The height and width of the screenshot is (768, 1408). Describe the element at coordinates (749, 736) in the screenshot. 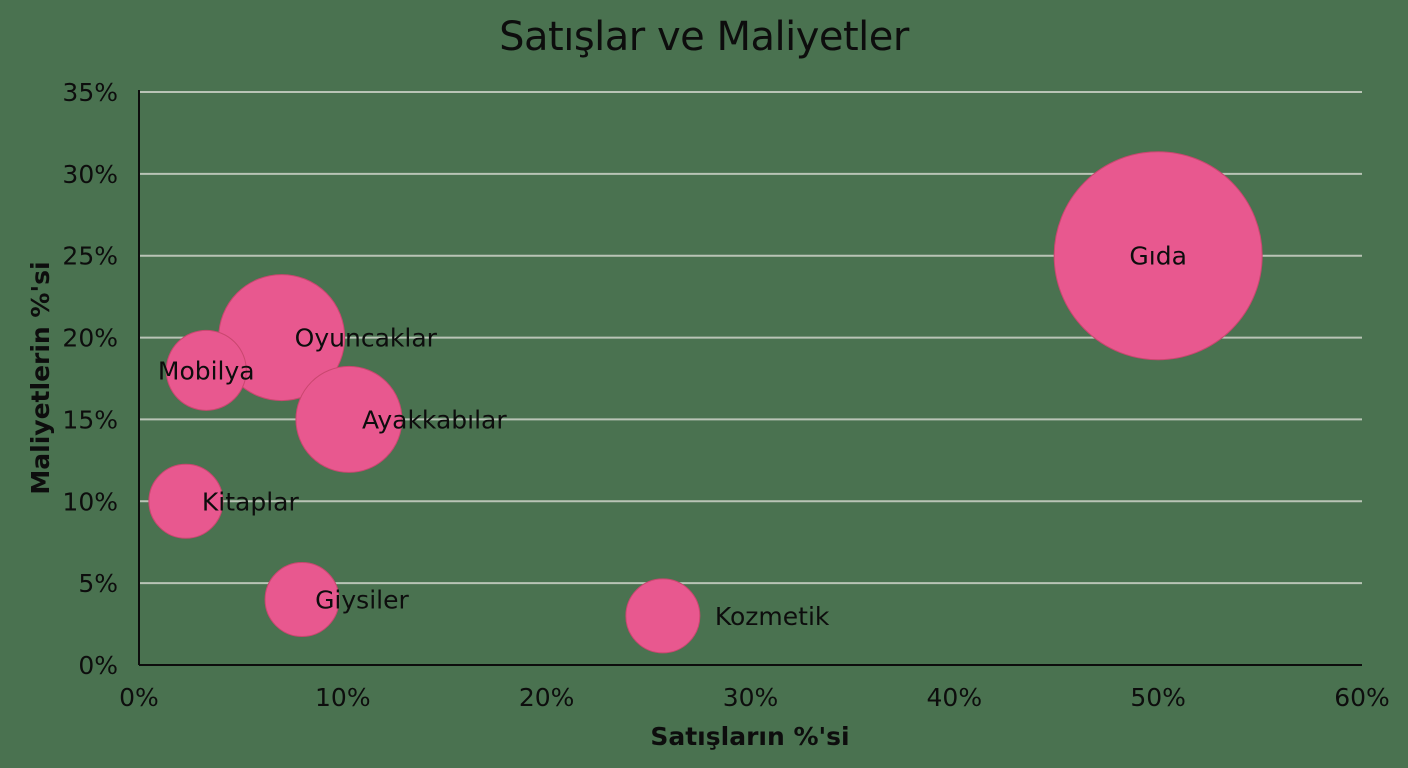

I see `x-axis-title: Satışların %'si` at that location.